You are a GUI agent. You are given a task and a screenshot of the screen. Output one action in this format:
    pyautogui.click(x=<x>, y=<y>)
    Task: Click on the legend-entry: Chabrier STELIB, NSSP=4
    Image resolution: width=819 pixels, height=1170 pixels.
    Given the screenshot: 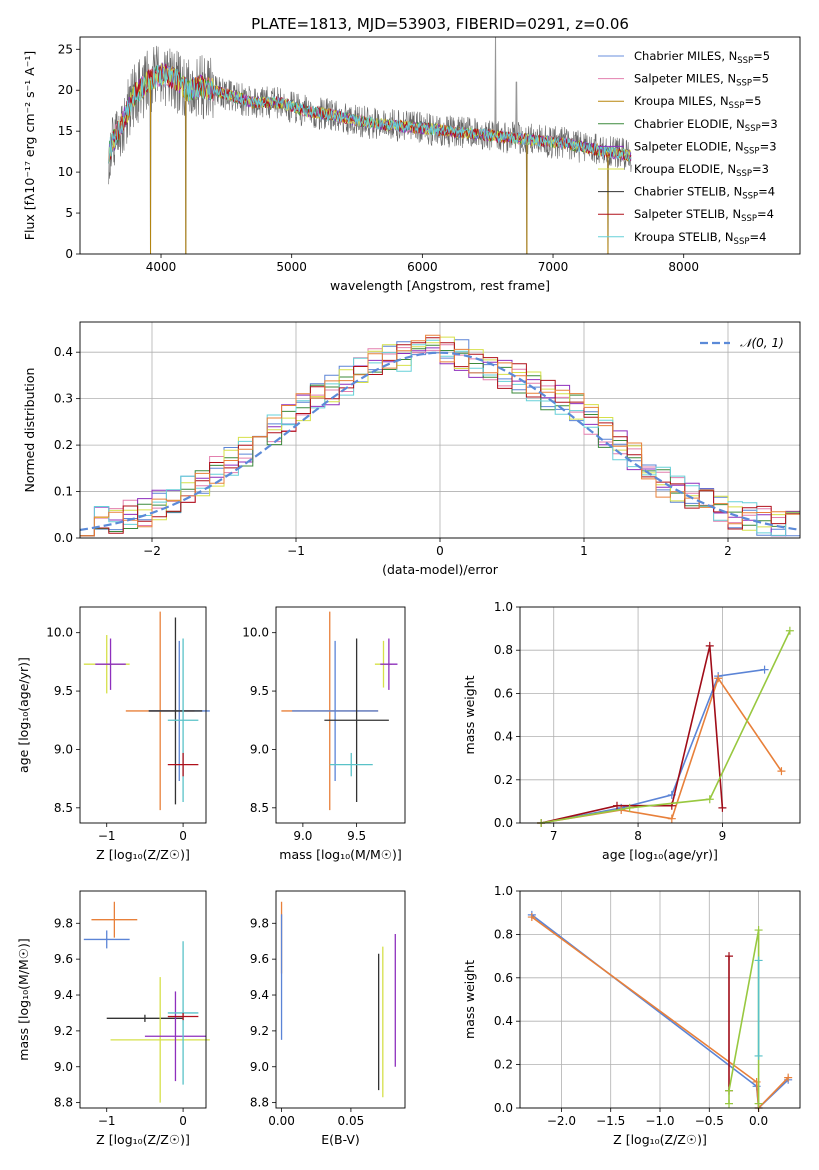 What is the action you would take?
    pyautogui.click(x=704, y=193)
    